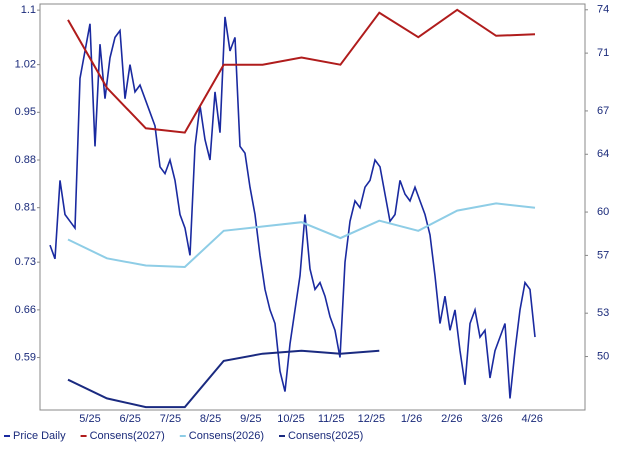 The image size is (620, 450). What do you see at coordinates (603, 255) in the screenshot?
I see `y2-tick-label: 57` at bounding box center [603, 255].